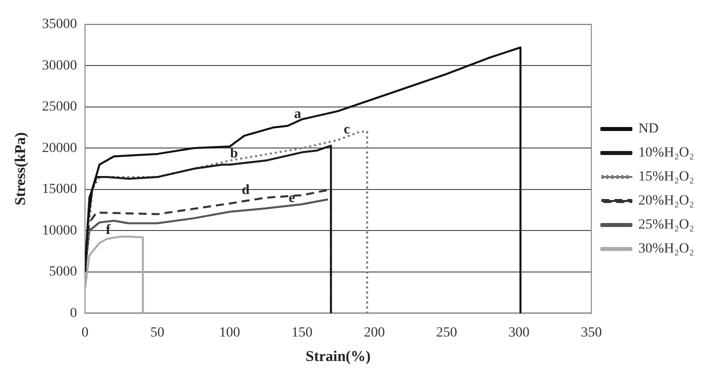  I want to click on legend-label: 15%H₂O₂, so click(666, 177).